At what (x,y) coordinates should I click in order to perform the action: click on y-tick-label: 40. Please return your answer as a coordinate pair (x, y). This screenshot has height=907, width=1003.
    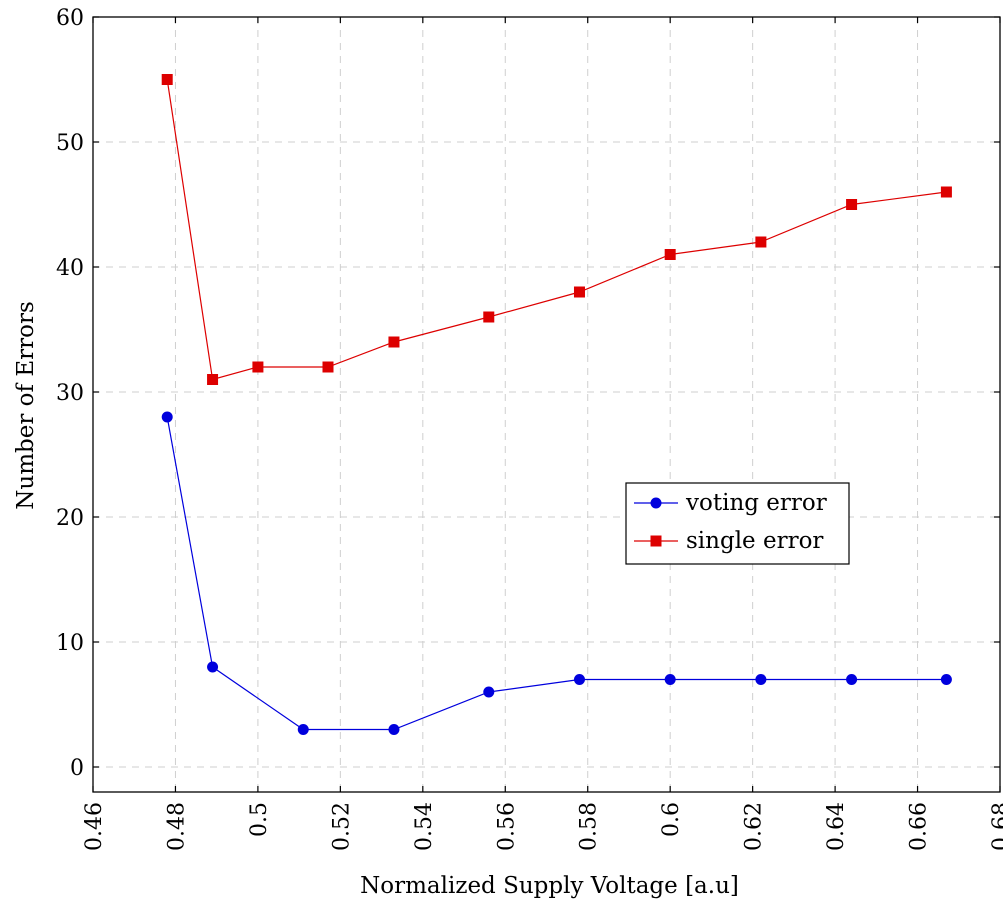
    Looking at the image, I should click on (70, 268).